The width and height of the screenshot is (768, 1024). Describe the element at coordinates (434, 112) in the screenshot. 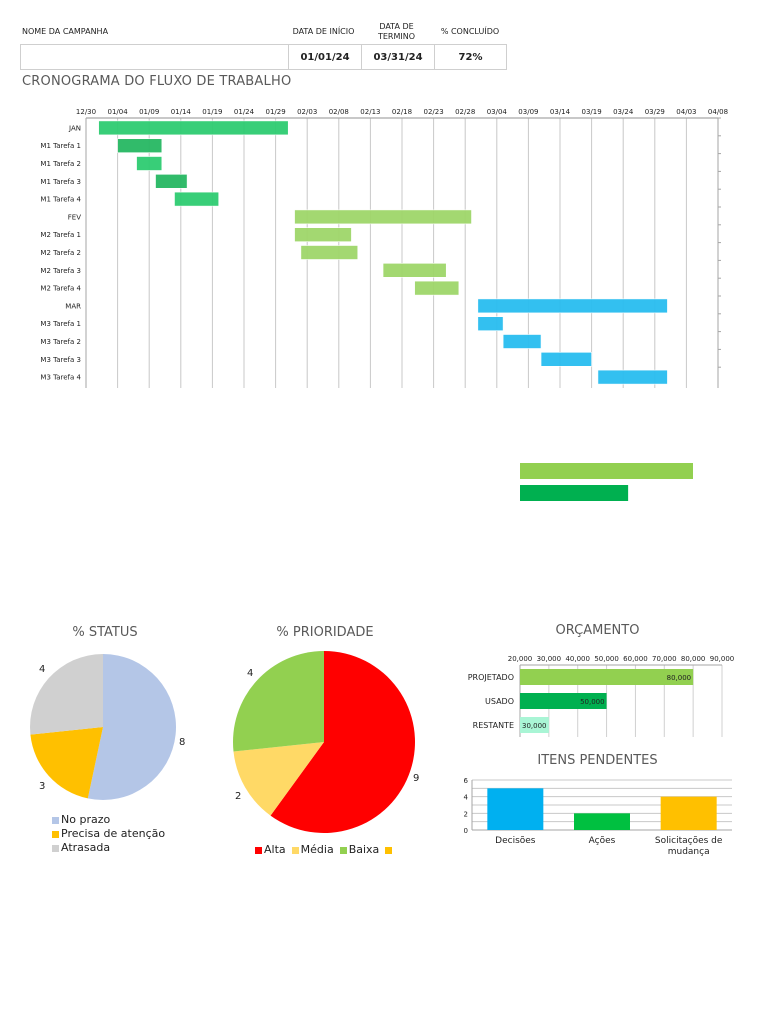

I see `gantt-x-tick: 02/23` at that location.